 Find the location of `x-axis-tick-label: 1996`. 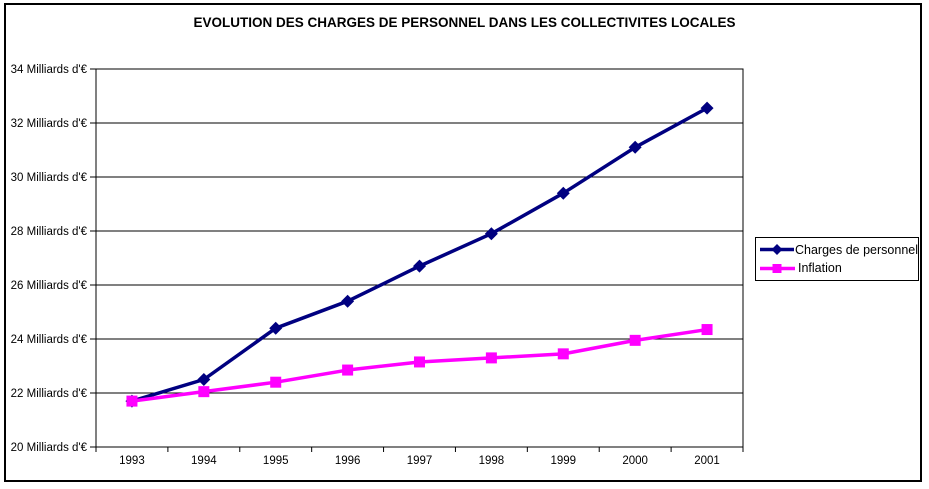

x-axis-tick-label: 1996 is located at coordinates (348, 461).